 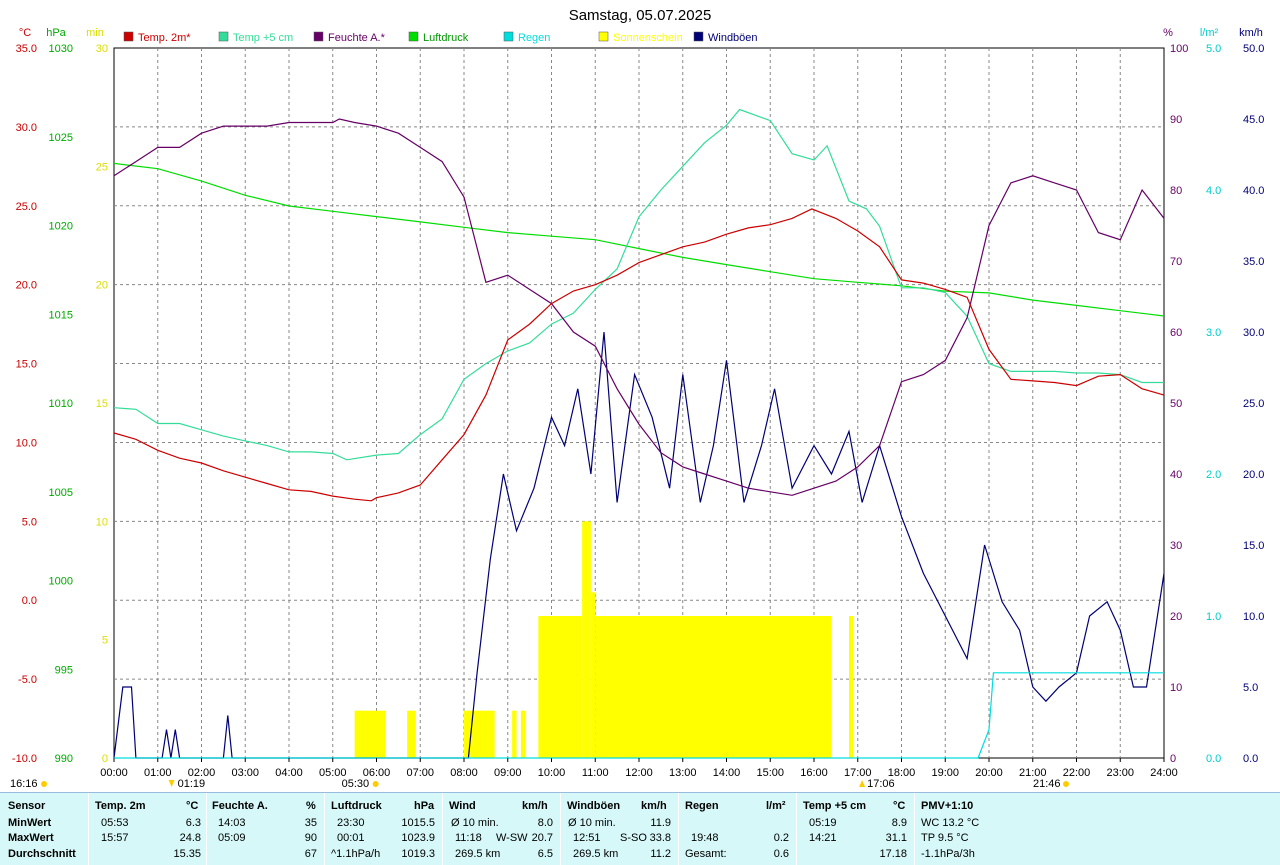 What do you see at coordinates (1176, 546) in the screenshot?
I see `humidity-tick-label: 30` at bounding box center [1176, 546].